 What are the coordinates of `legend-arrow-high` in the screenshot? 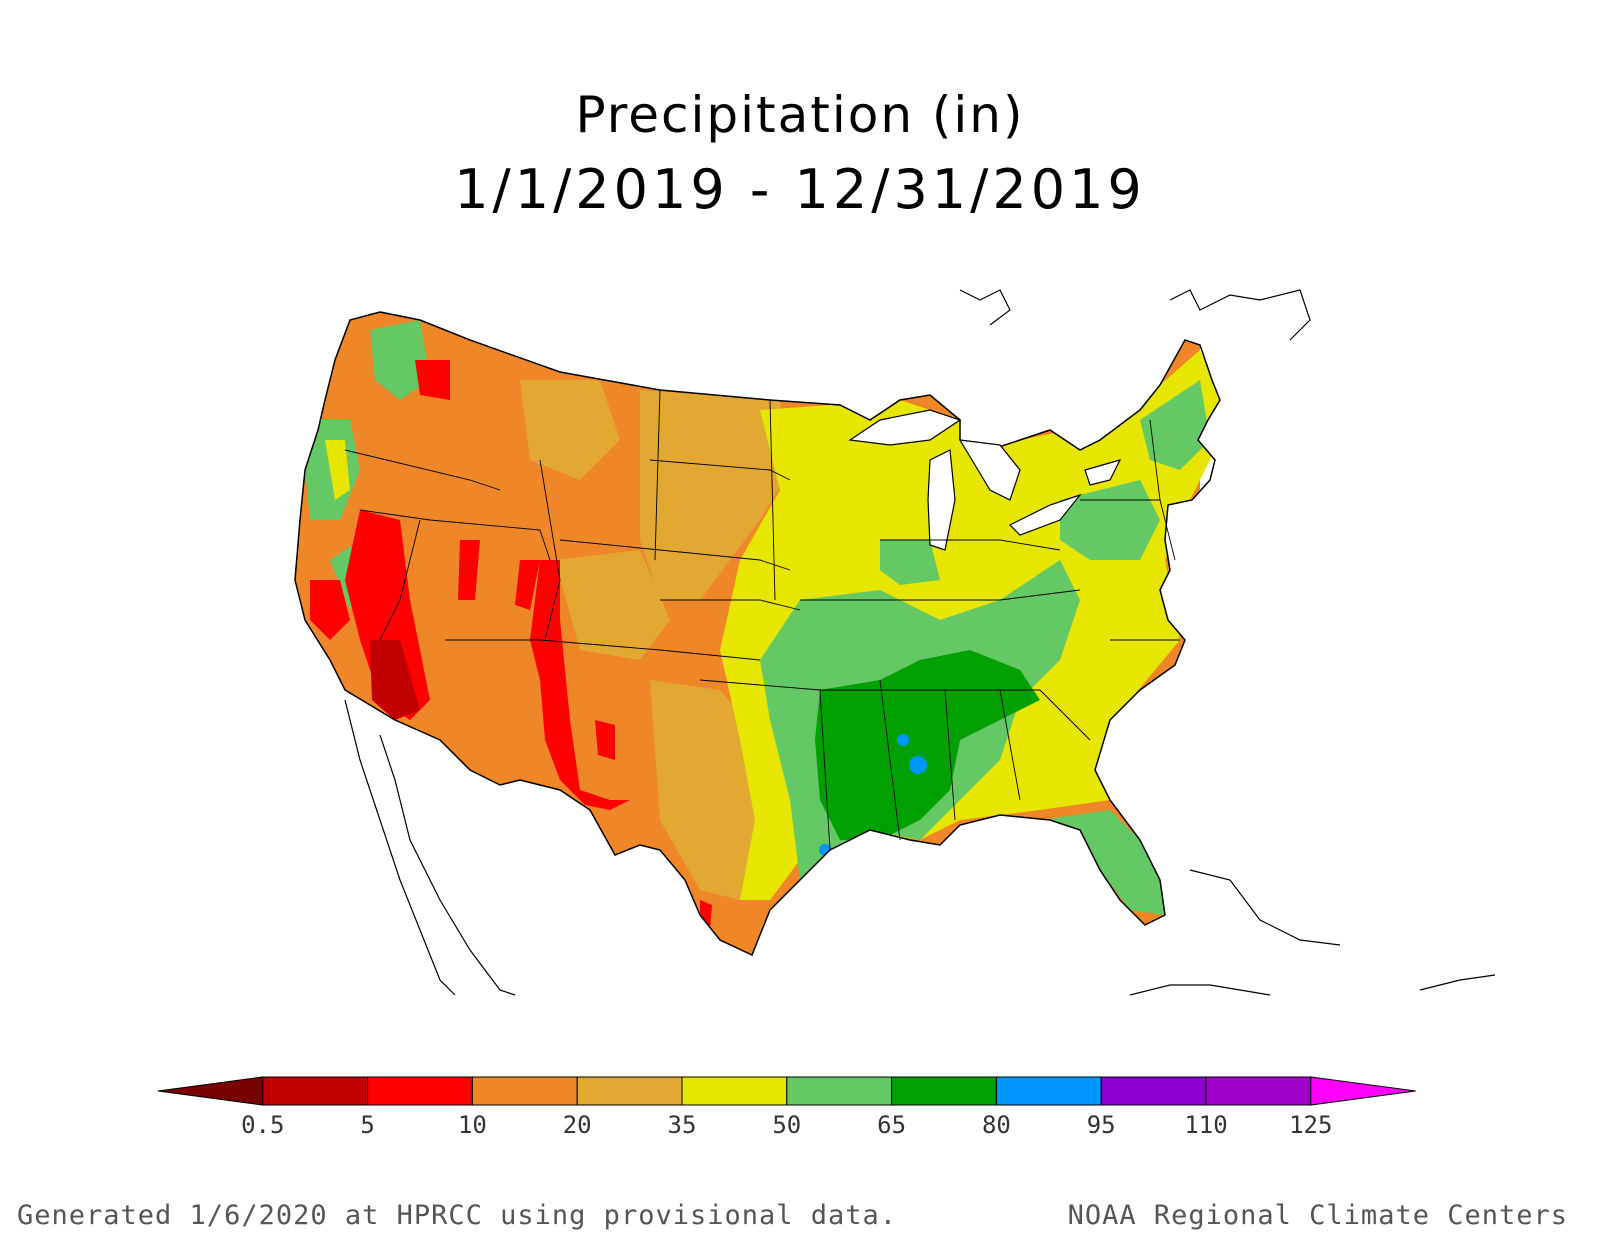 It's located at (1363, 1091).